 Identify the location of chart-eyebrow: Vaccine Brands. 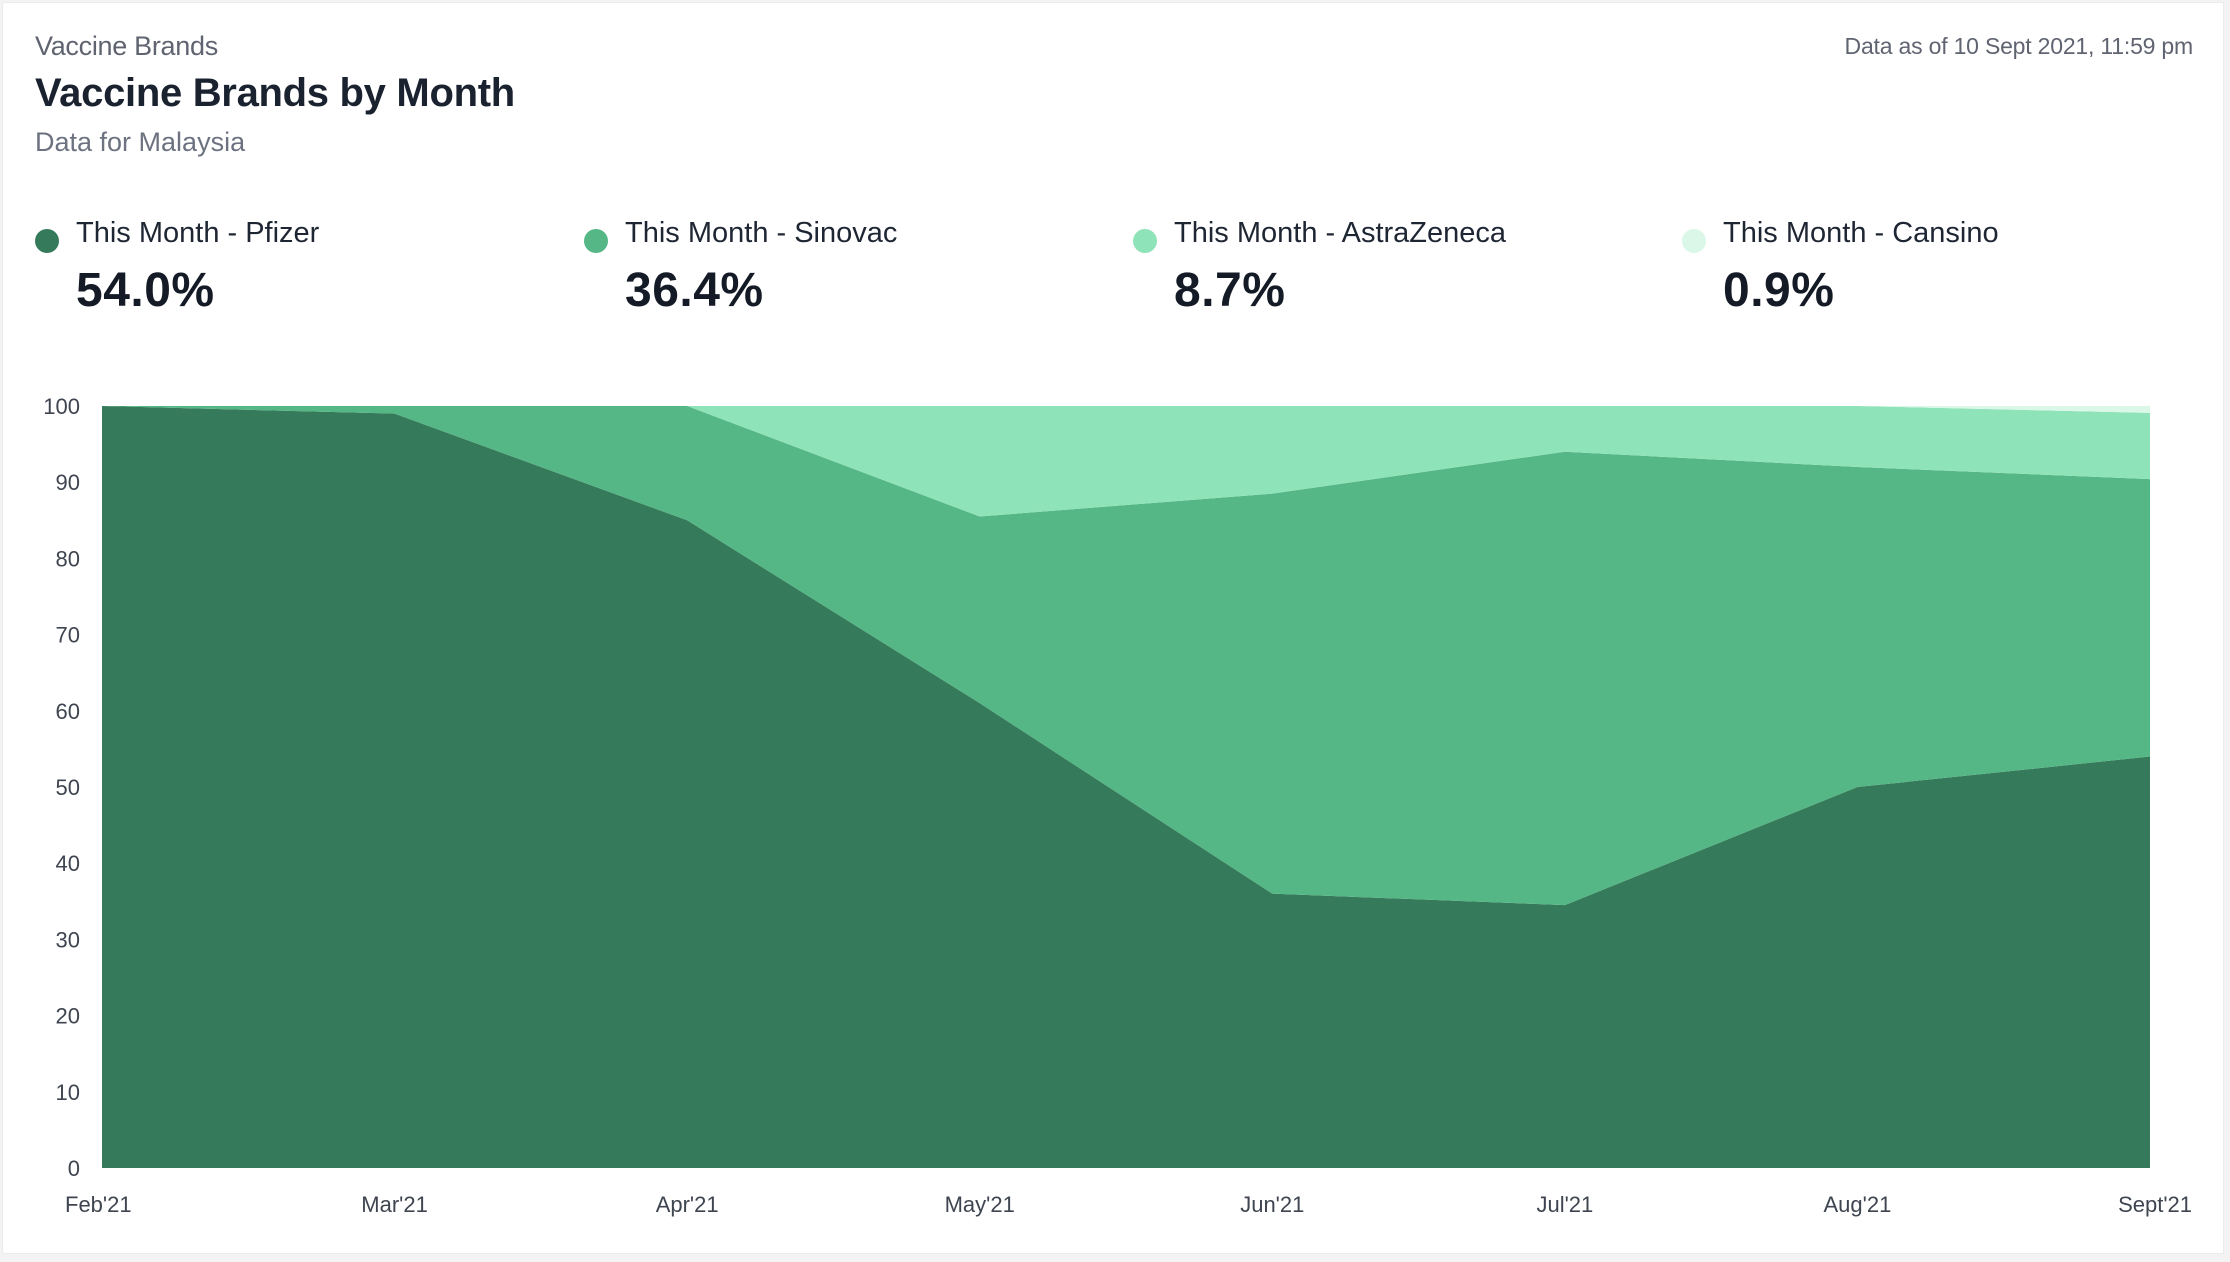
(126, 46).